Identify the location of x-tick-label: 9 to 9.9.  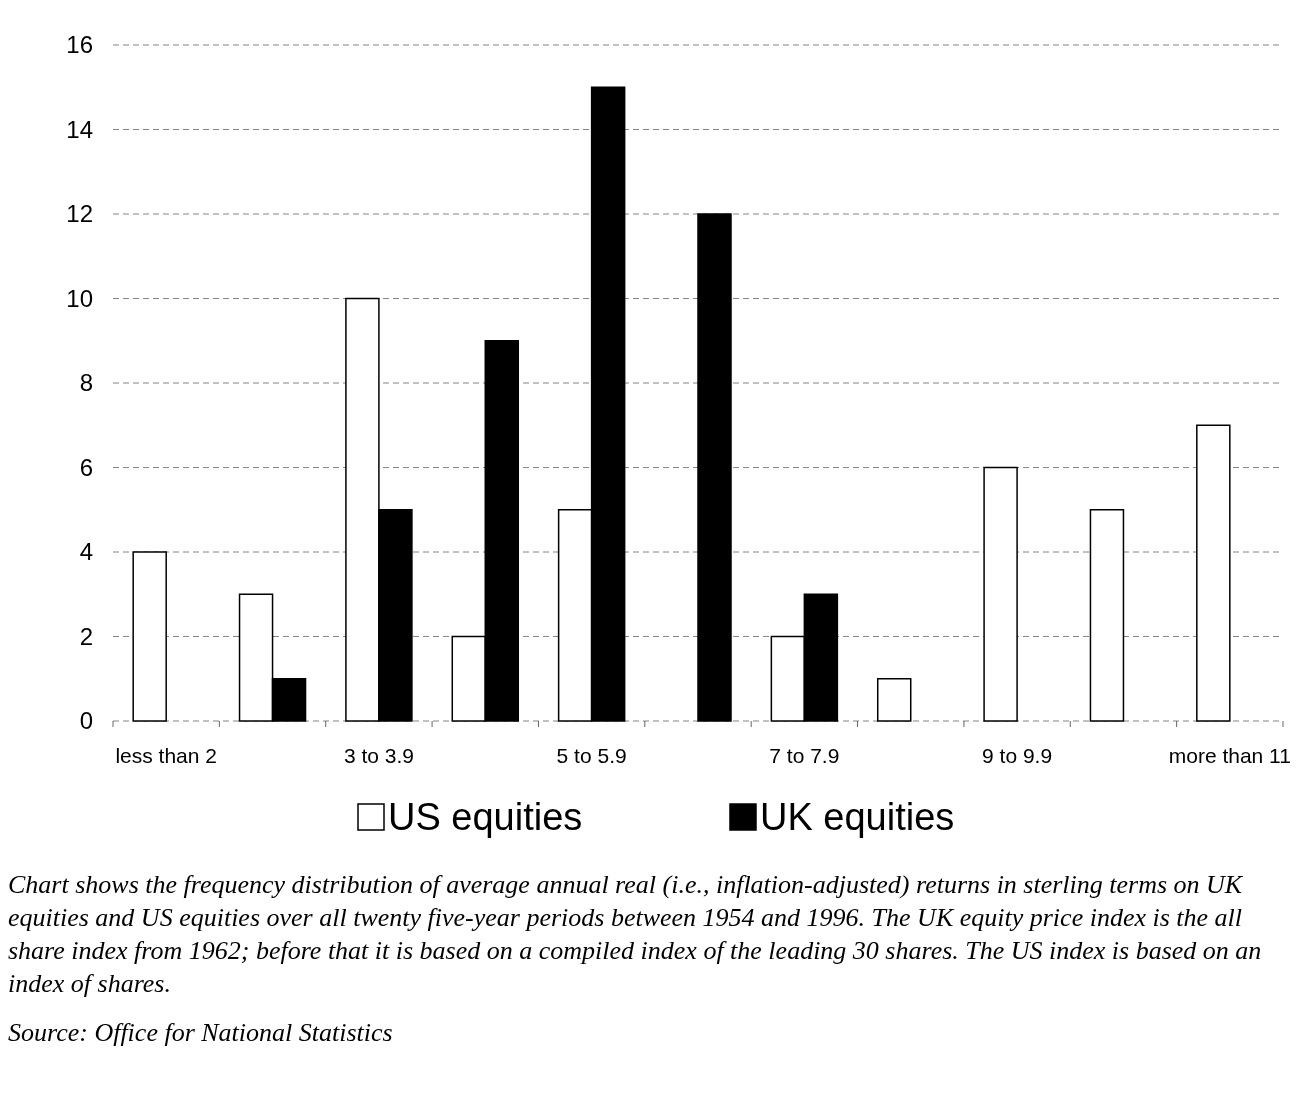
(1017, 755).